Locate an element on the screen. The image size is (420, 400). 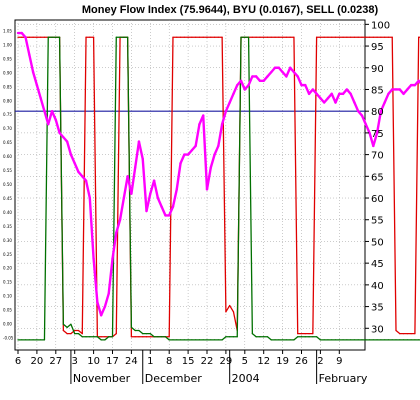
right-tick-label: 55 is located at coordinates (377, 221).